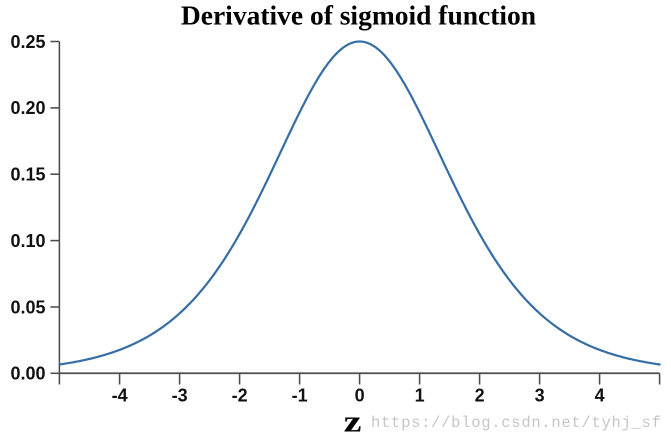 This screenshot has width=671, height=442. What do you see at coordinates (420, 396) in the screenshot?
I see `svg-text: 1` at bounding box center [420, 396].